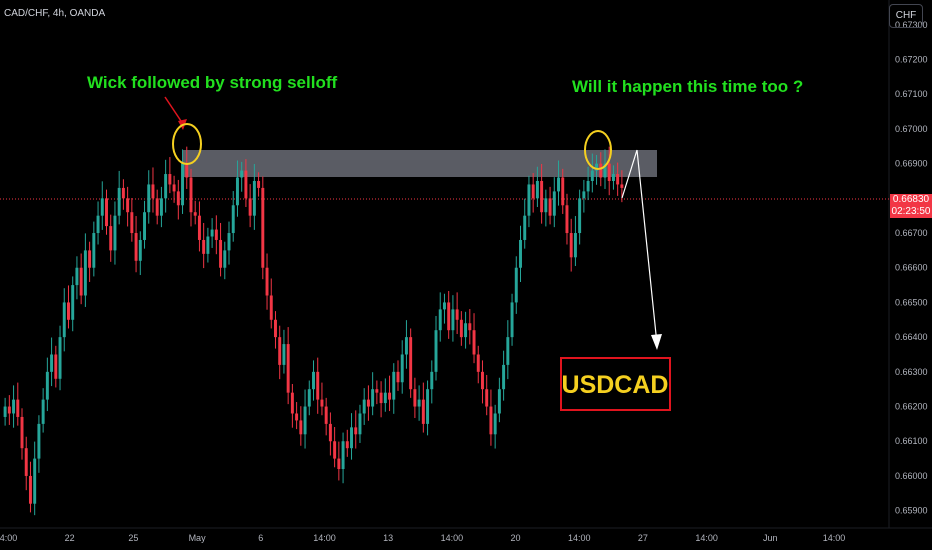 The width and height of the screenshot is (932, 550). Describe the element at coordinates (911, 94) in the screenshot. I see `price-tick-label: 0.67100` at that location.